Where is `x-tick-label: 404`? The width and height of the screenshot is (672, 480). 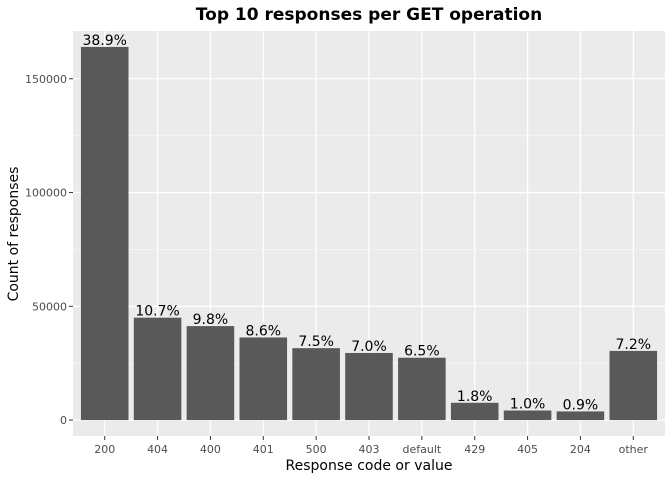
x-tick-label: 404 is located at coordinates (157, 449).